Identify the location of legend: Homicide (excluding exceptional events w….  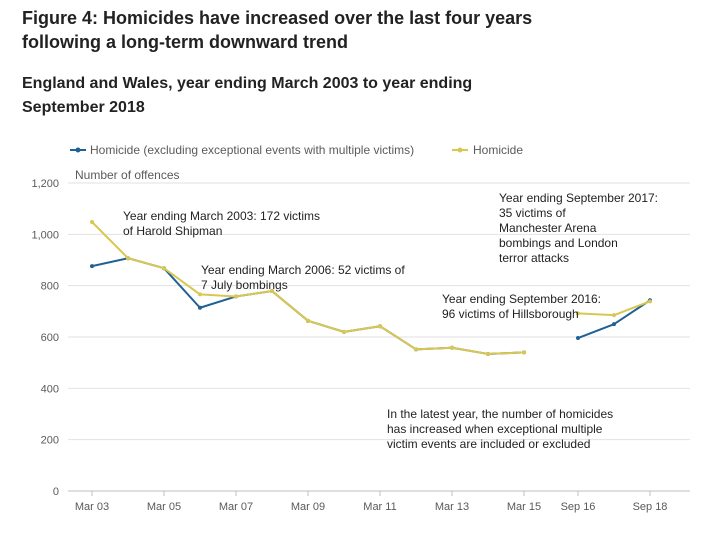
(296, 150).